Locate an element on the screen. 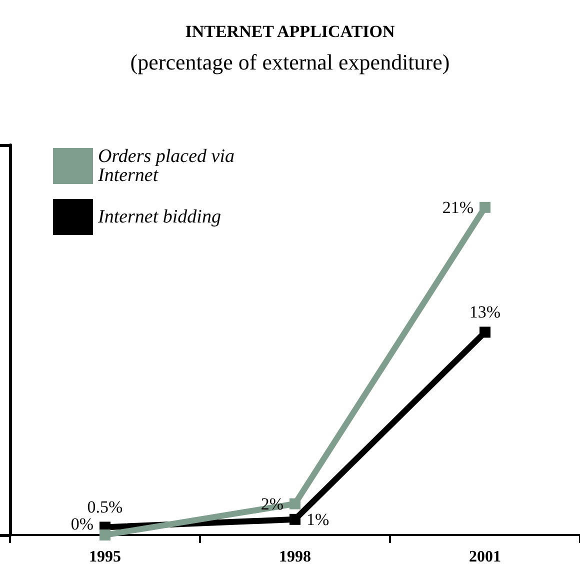 The width and height of the screenshot is (580, 571). data-label: 2% is located at coordinates (272, 504).